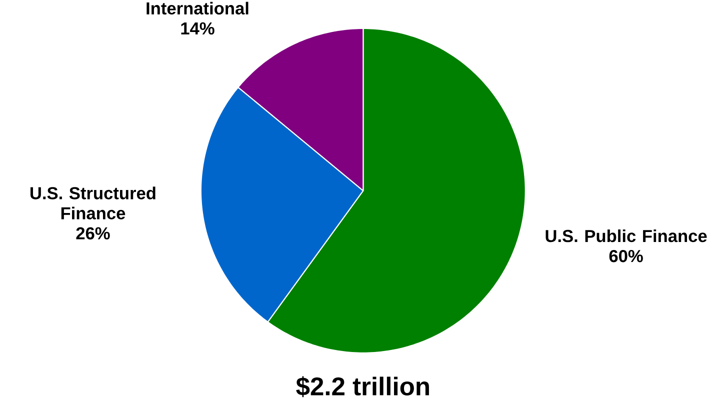 This screenshot has width=719, height=400. What do you see at coordinates (362, 387) in the screenshot?
I see `text: $2.2 trillion` at bounding box center [362, 387].